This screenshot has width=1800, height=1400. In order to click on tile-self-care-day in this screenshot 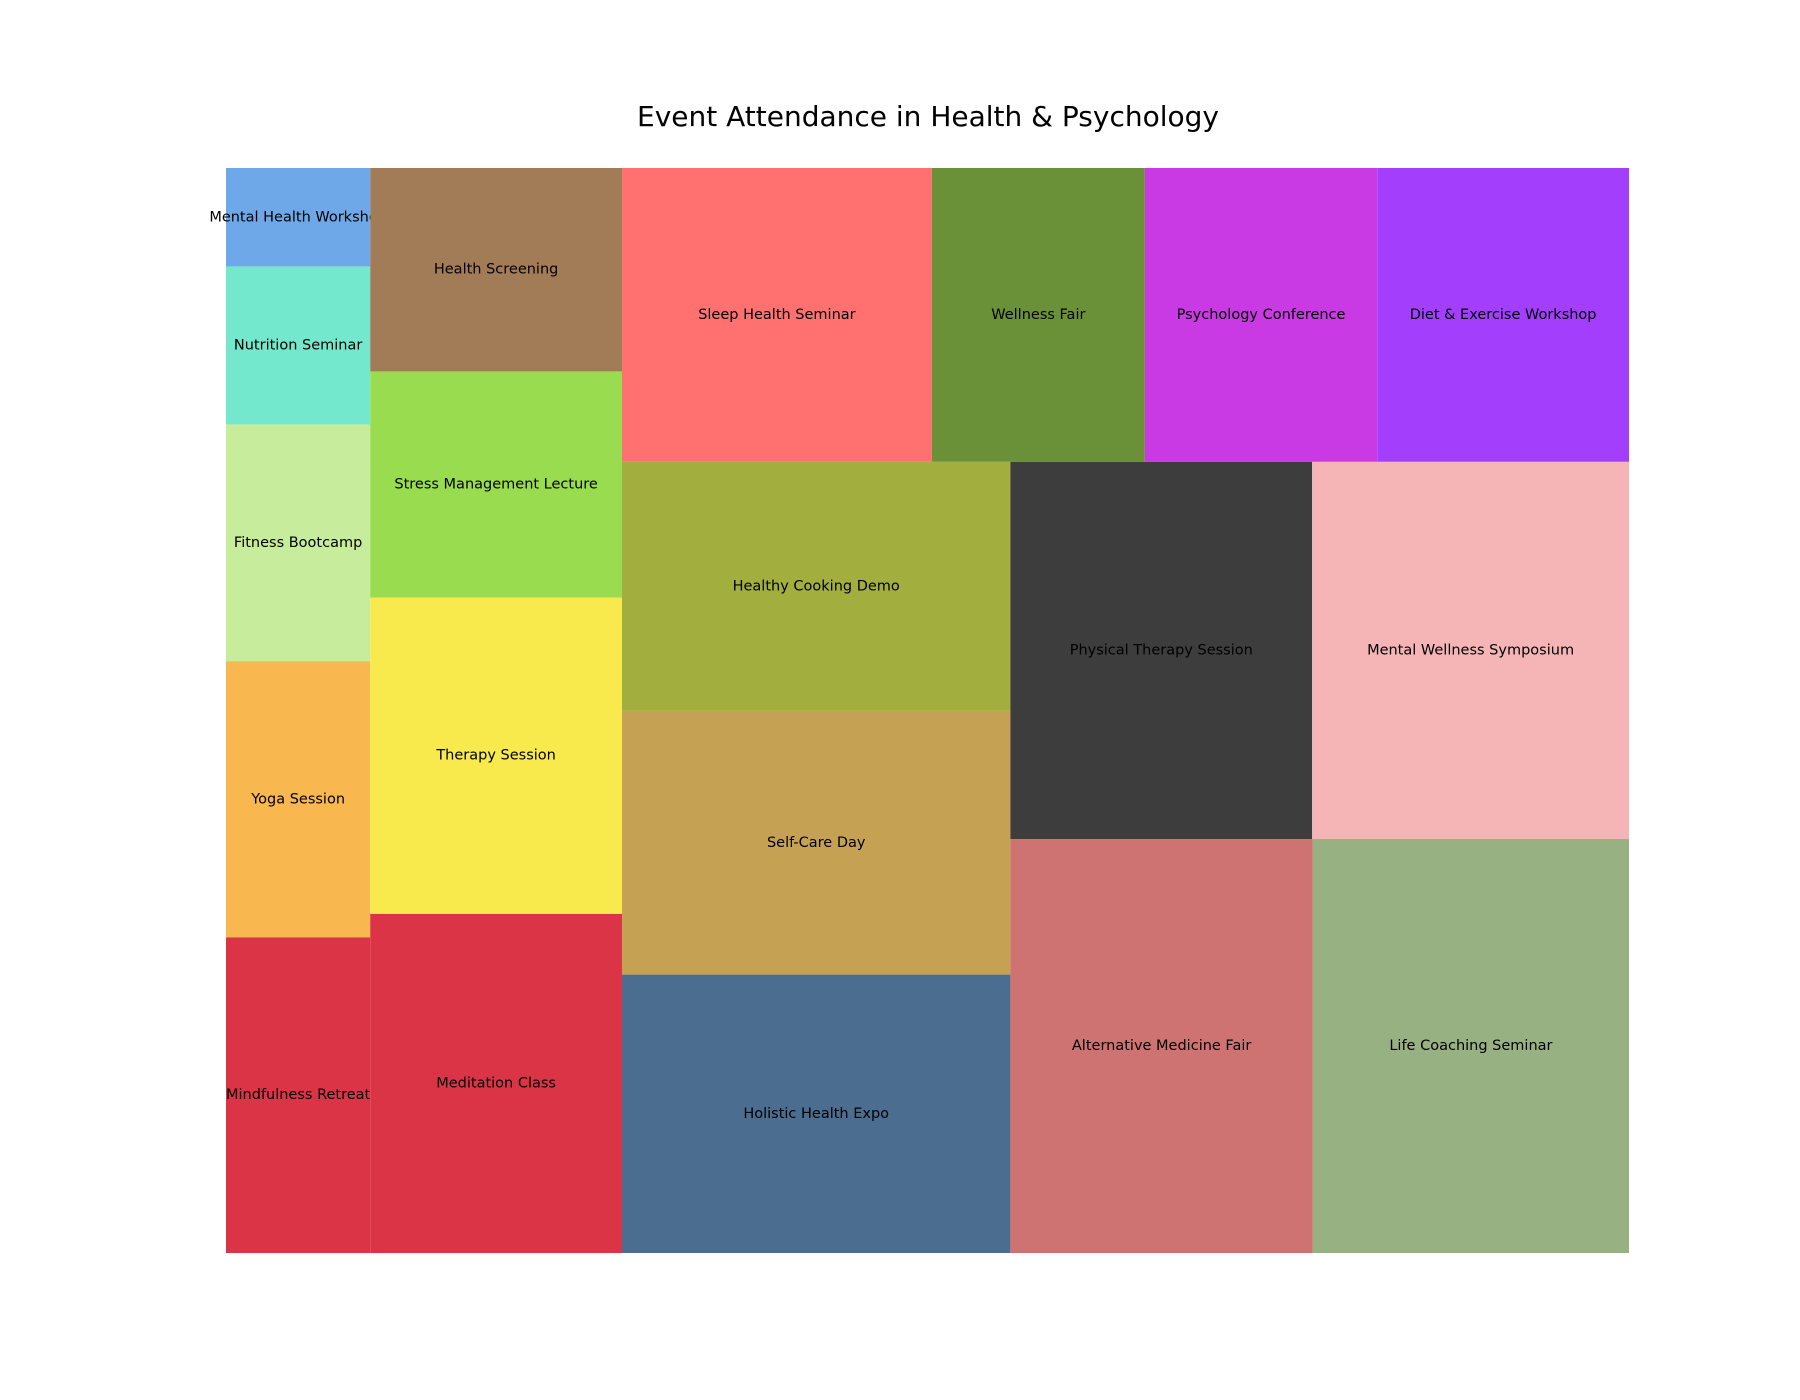, I will do `click(816, 842)`.